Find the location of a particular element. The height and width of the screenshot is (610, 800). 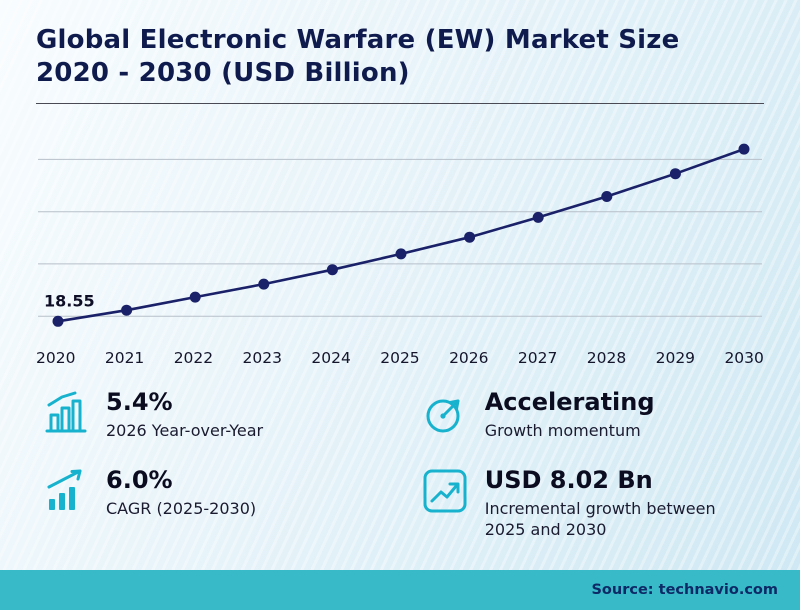

stat-cagr: 6.0% CAGR (2025-2030) is located at coordinates (217, 503).